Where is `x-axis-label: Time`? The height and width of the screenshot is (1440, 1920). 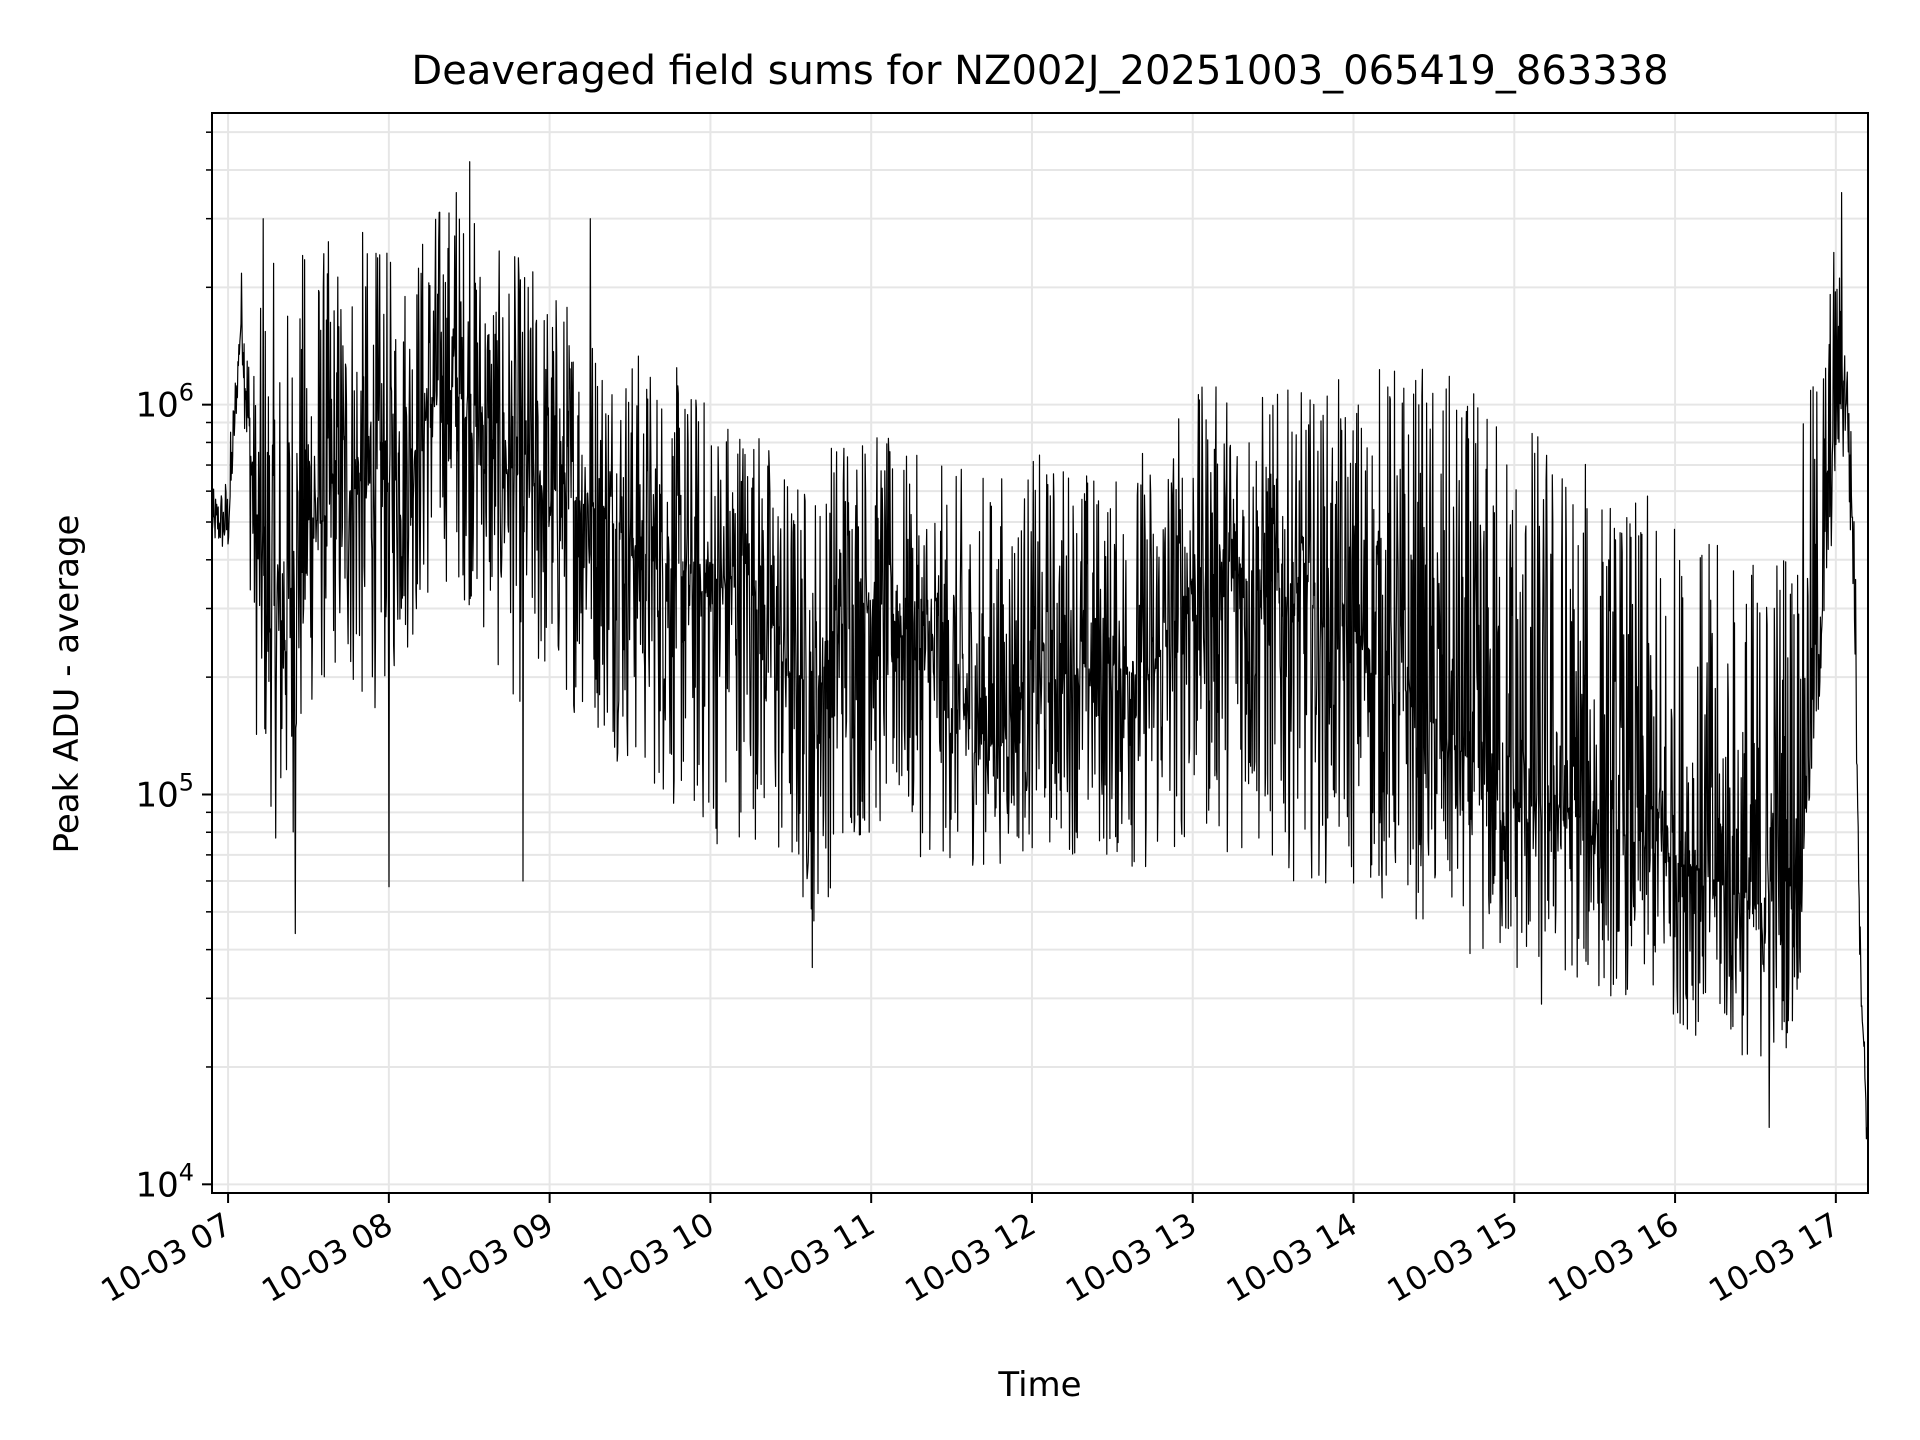 x-axis-label: Time is located at coordinates (1039, 1385).